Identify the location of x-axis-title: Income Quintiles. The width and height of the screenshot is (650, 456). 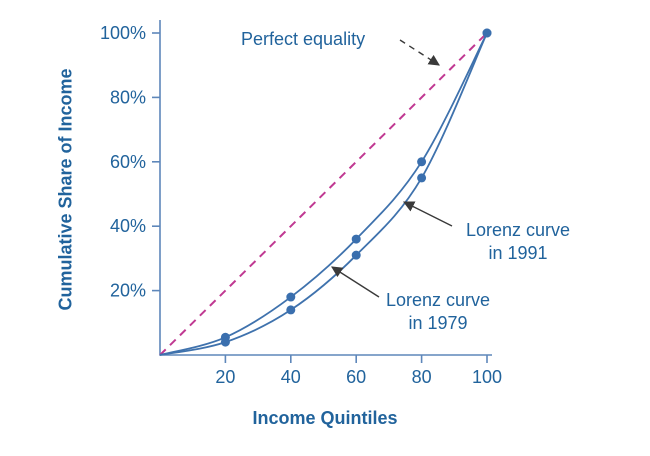
(325, 418).